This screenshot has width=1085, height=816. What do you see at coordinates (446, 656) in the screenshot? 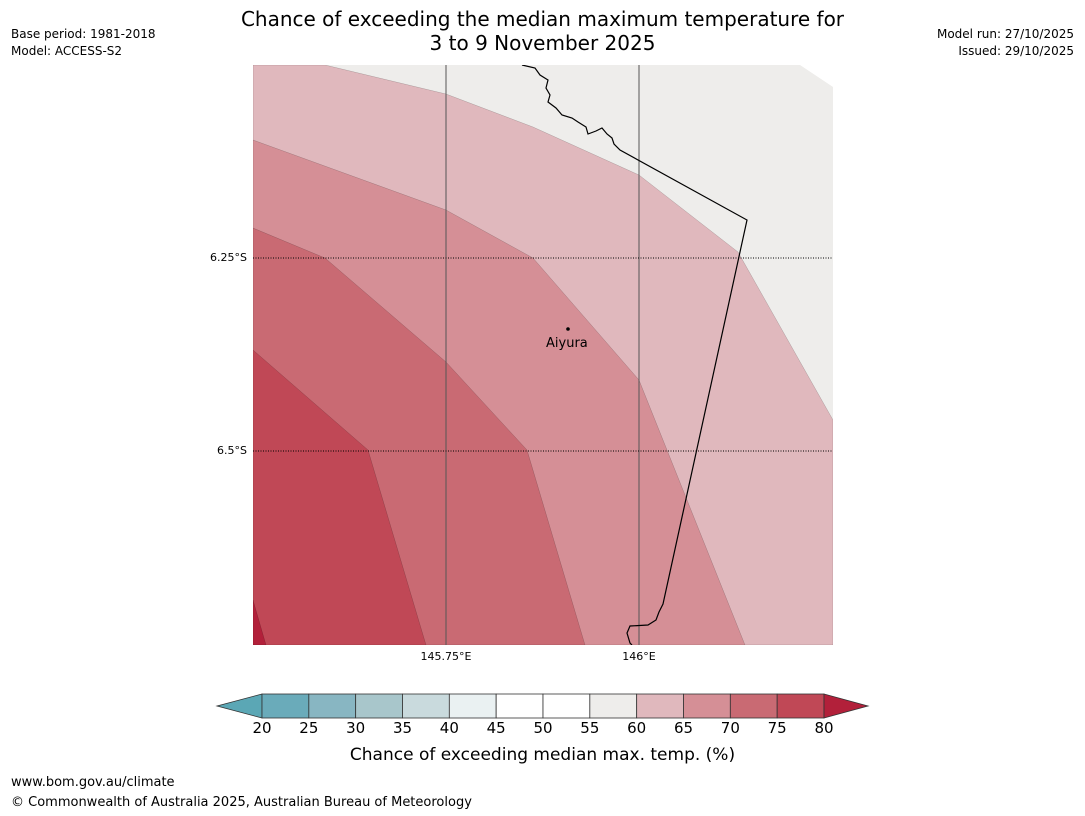
I see `lon-label-145-75: 145.75°E` at bounding box center [446, 656].